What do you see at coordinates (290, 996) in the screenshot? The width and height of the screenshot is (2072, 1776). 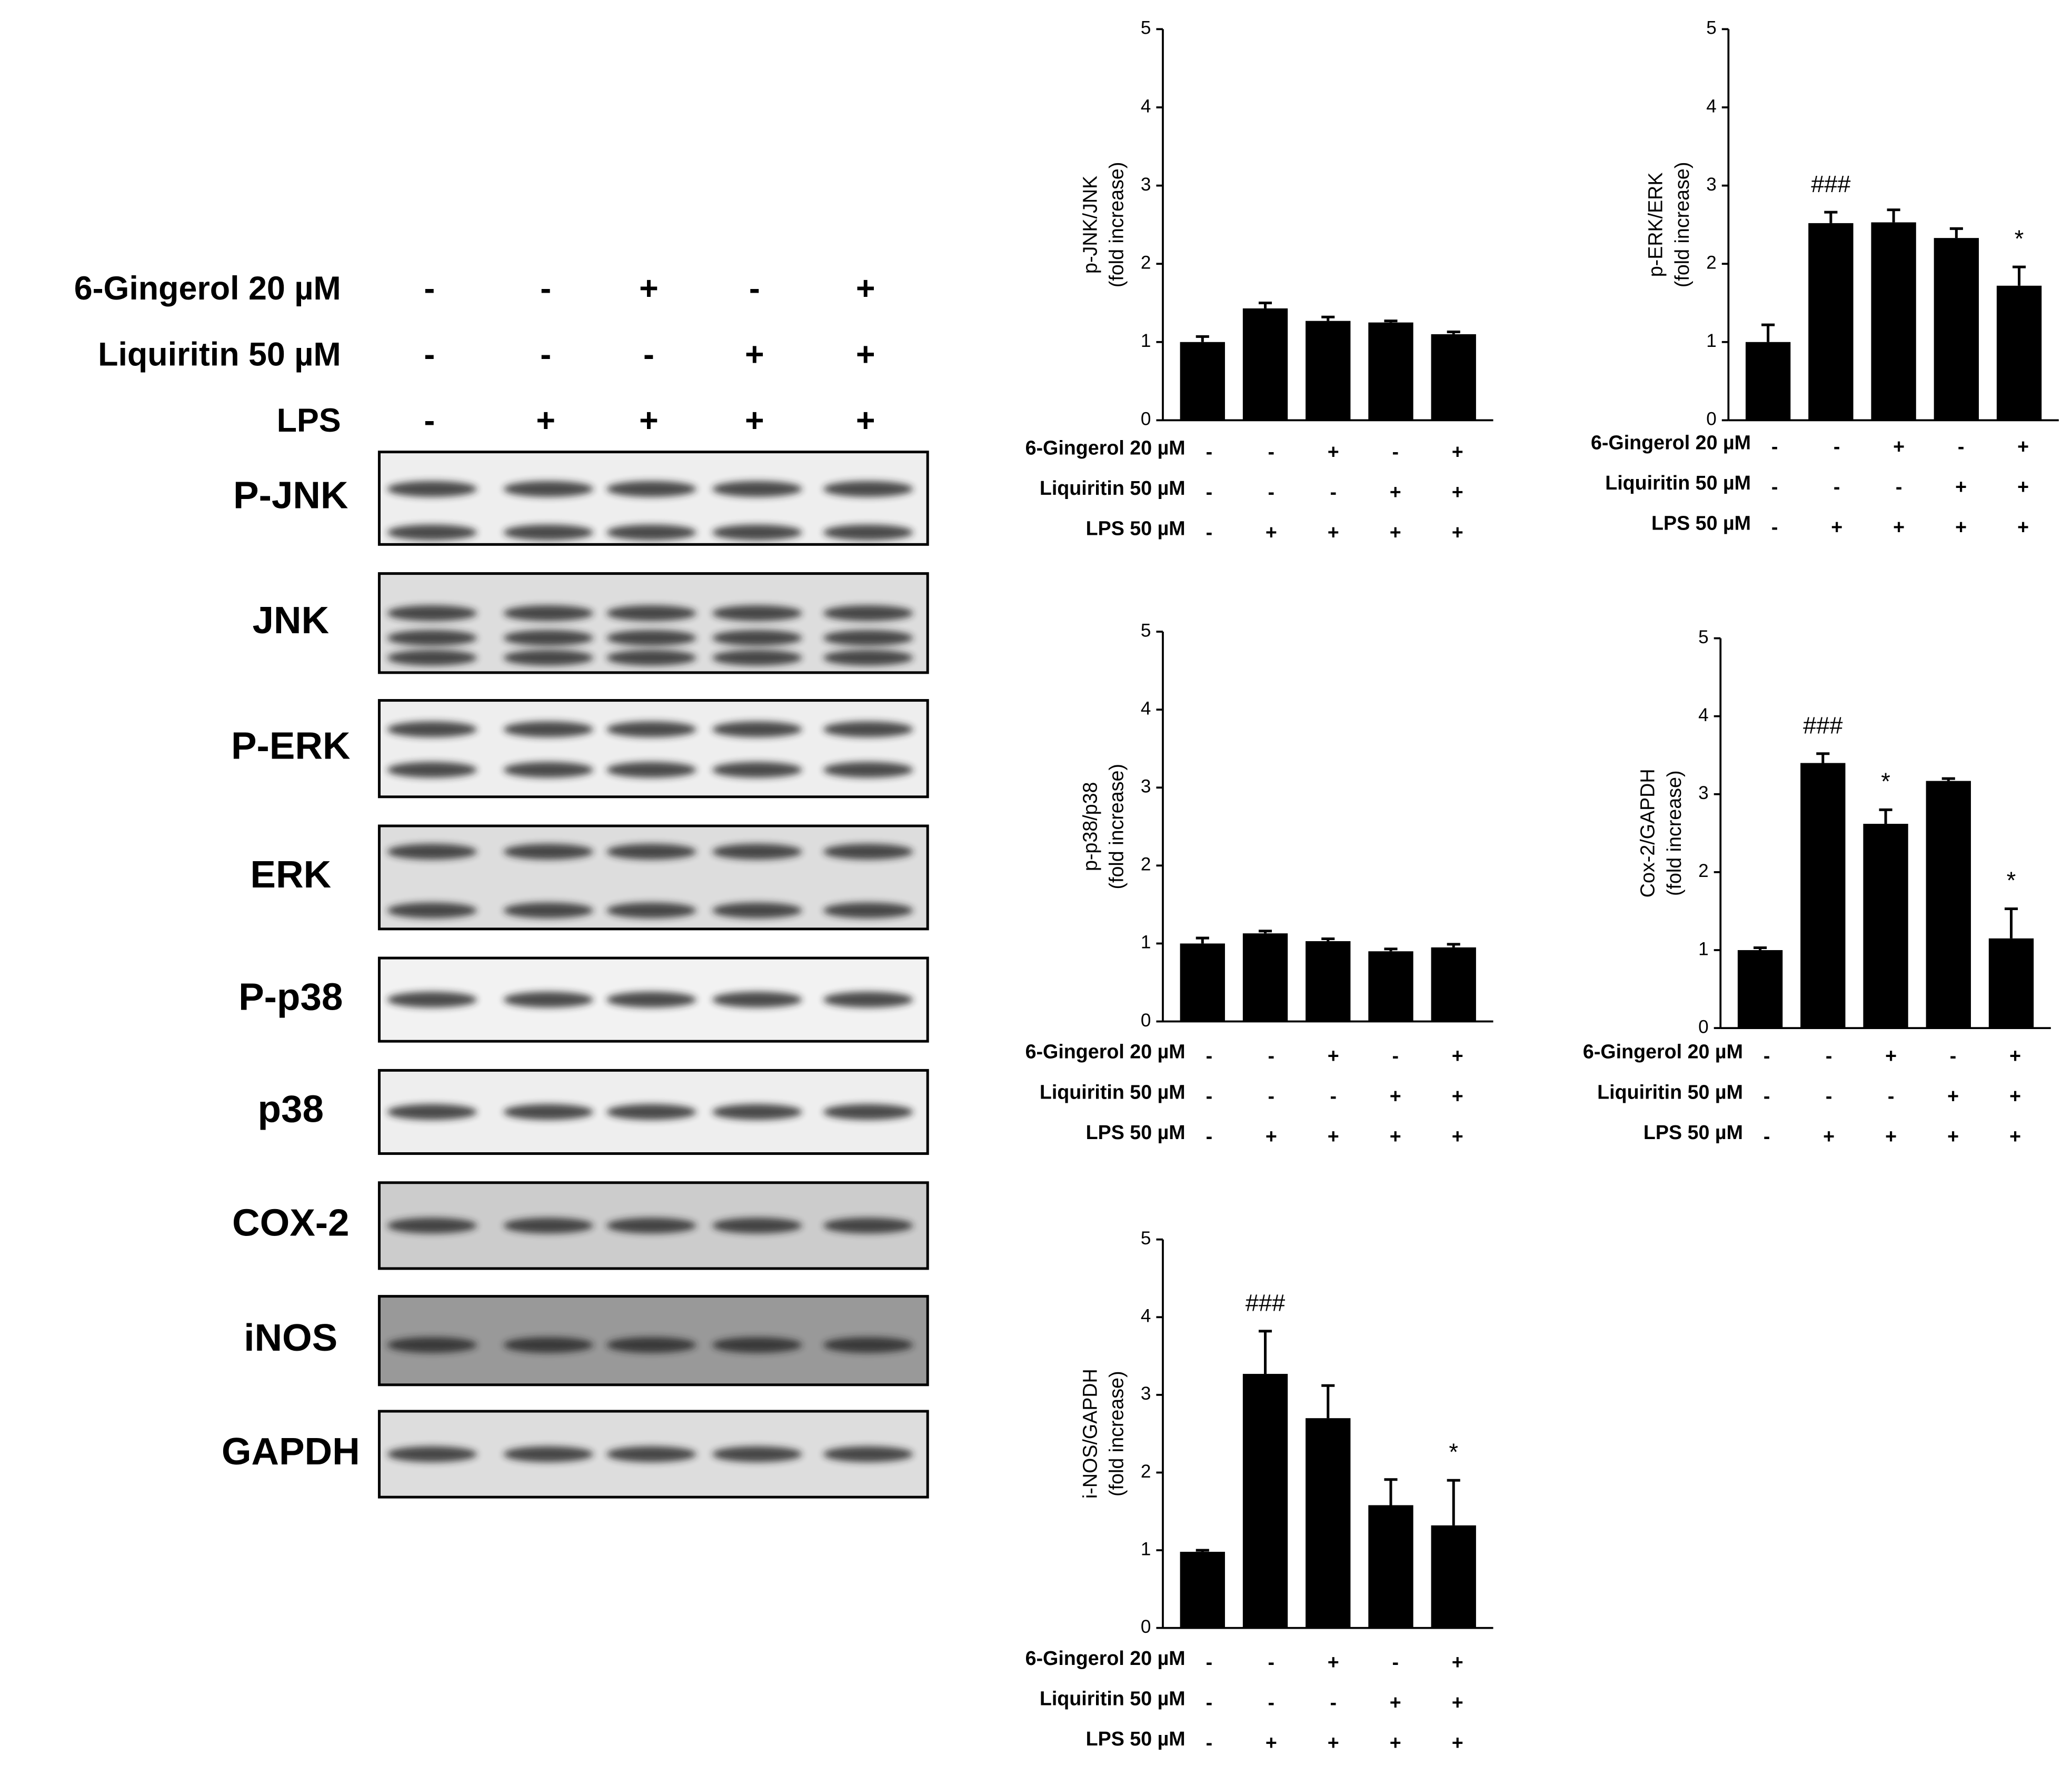 I see `band-label: P-p38` at bounding box center [290, 996].